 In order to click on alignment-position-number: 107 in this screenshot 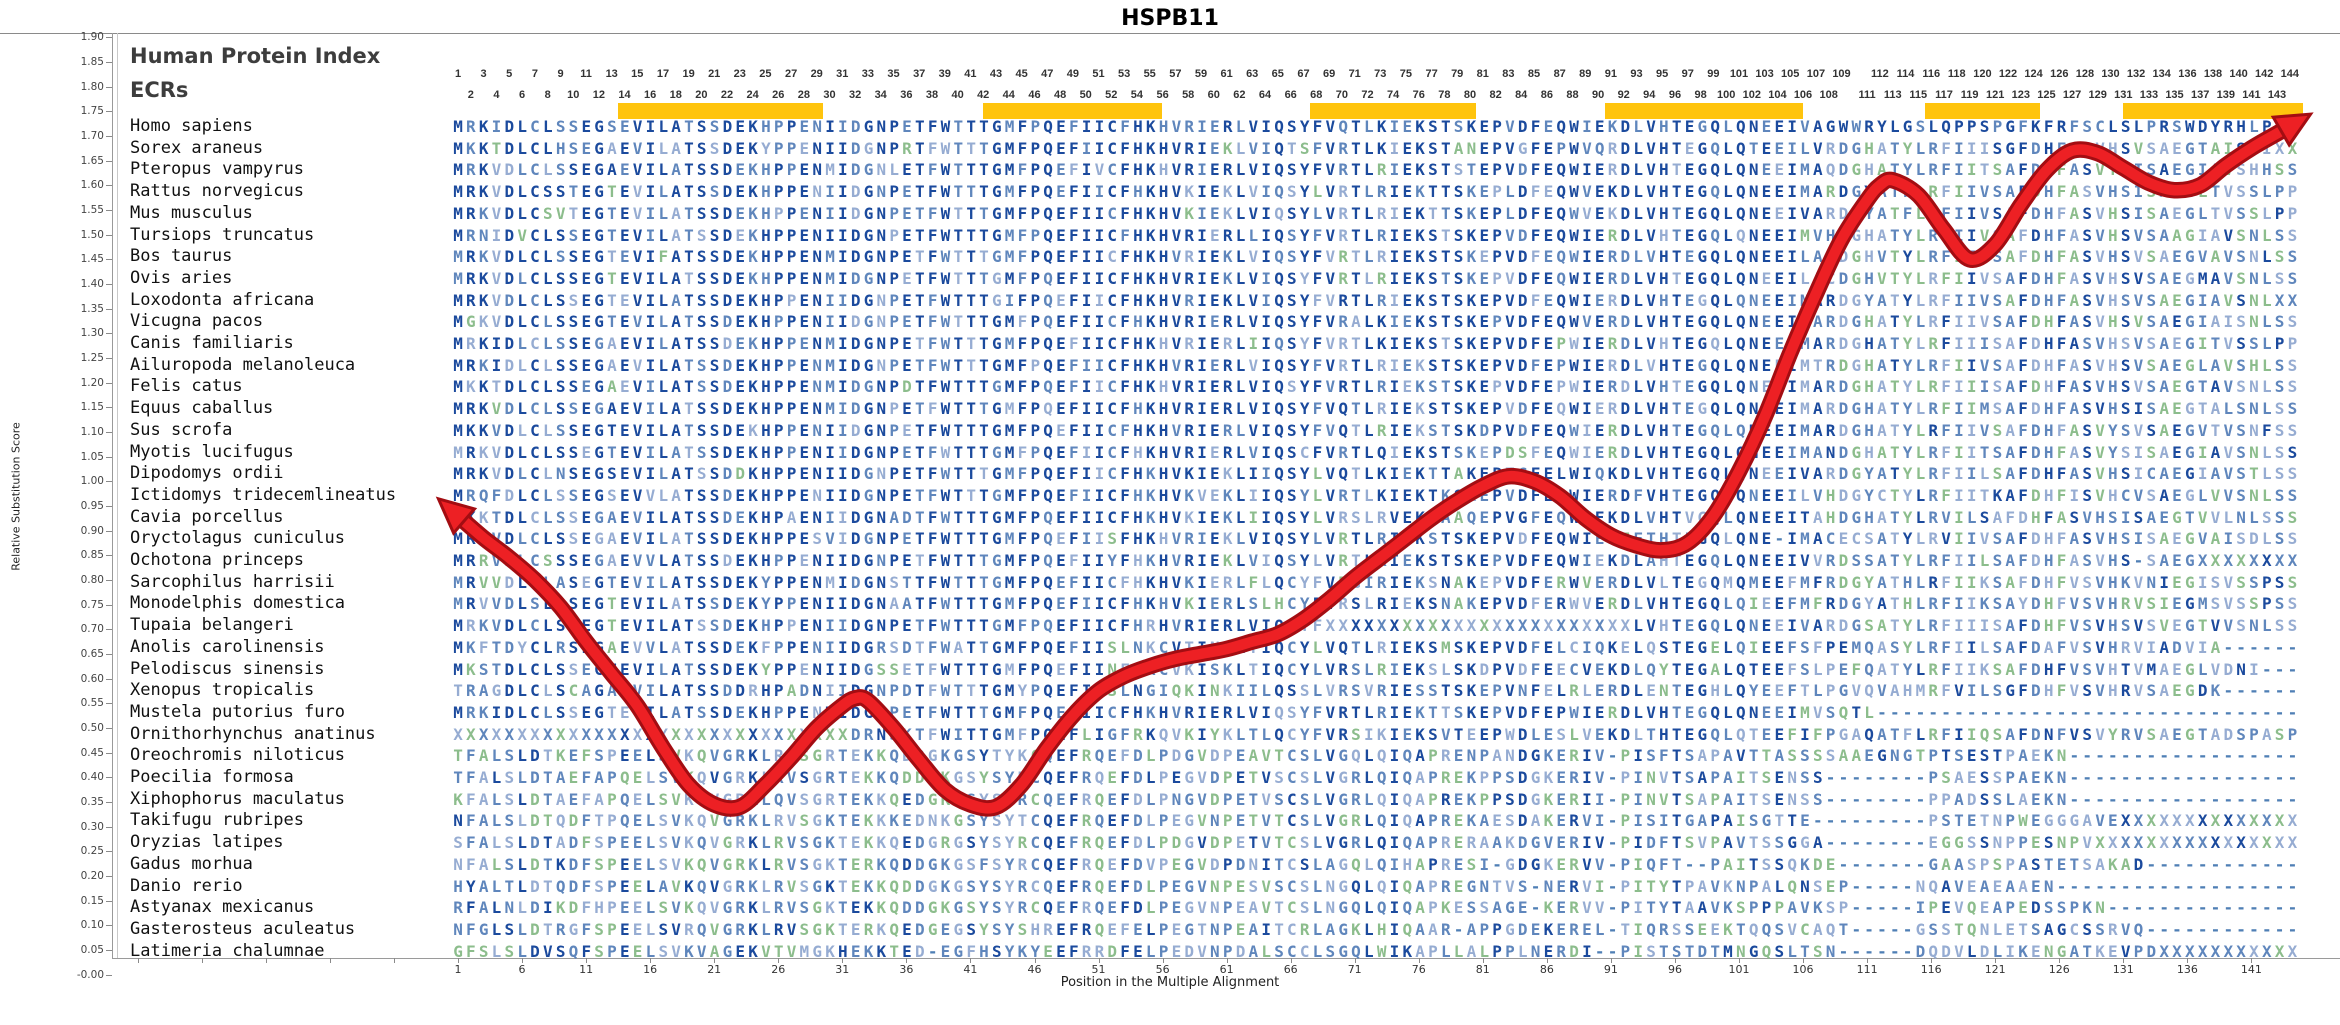, I will do `click(1816, 74)`.